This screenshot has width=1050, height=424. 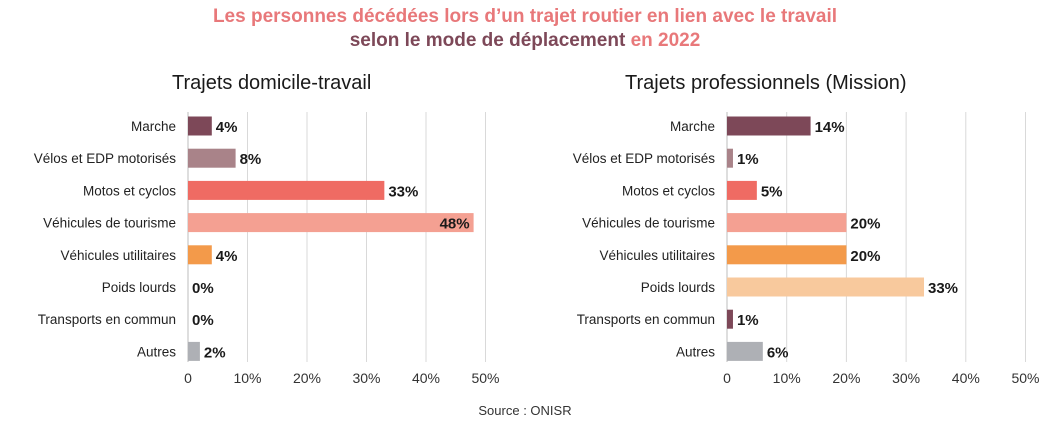 I want to click on chart-title-line2-year: en 2022, so click(x=665, y=40).